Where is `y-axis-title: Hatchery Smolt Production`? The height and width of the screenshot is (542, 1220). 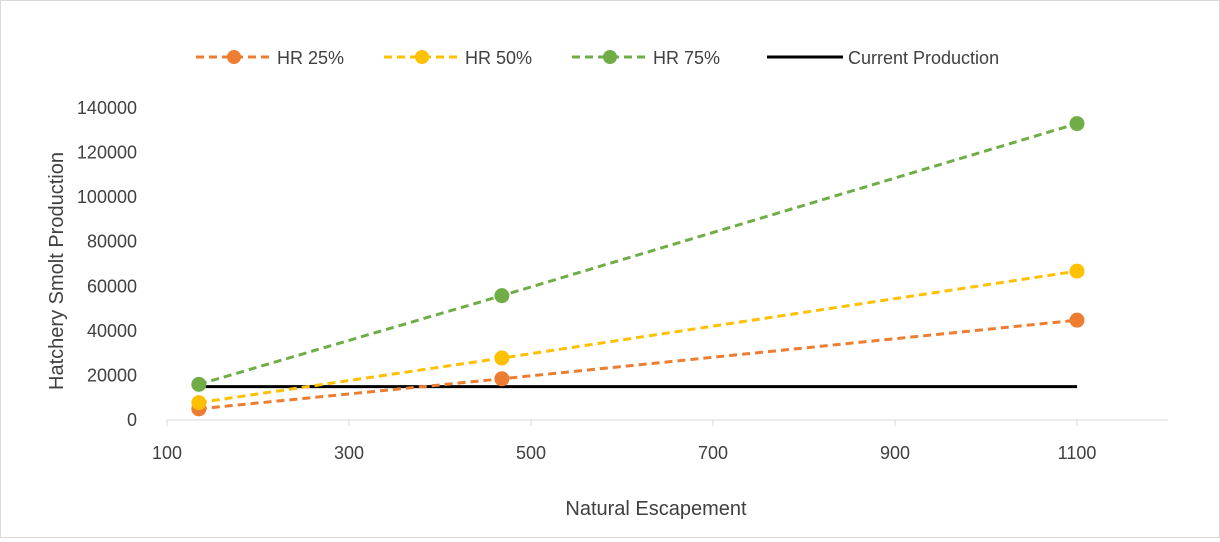 y-axis-title: Hatchery Smolt Production is located at coordinates (57, 271).